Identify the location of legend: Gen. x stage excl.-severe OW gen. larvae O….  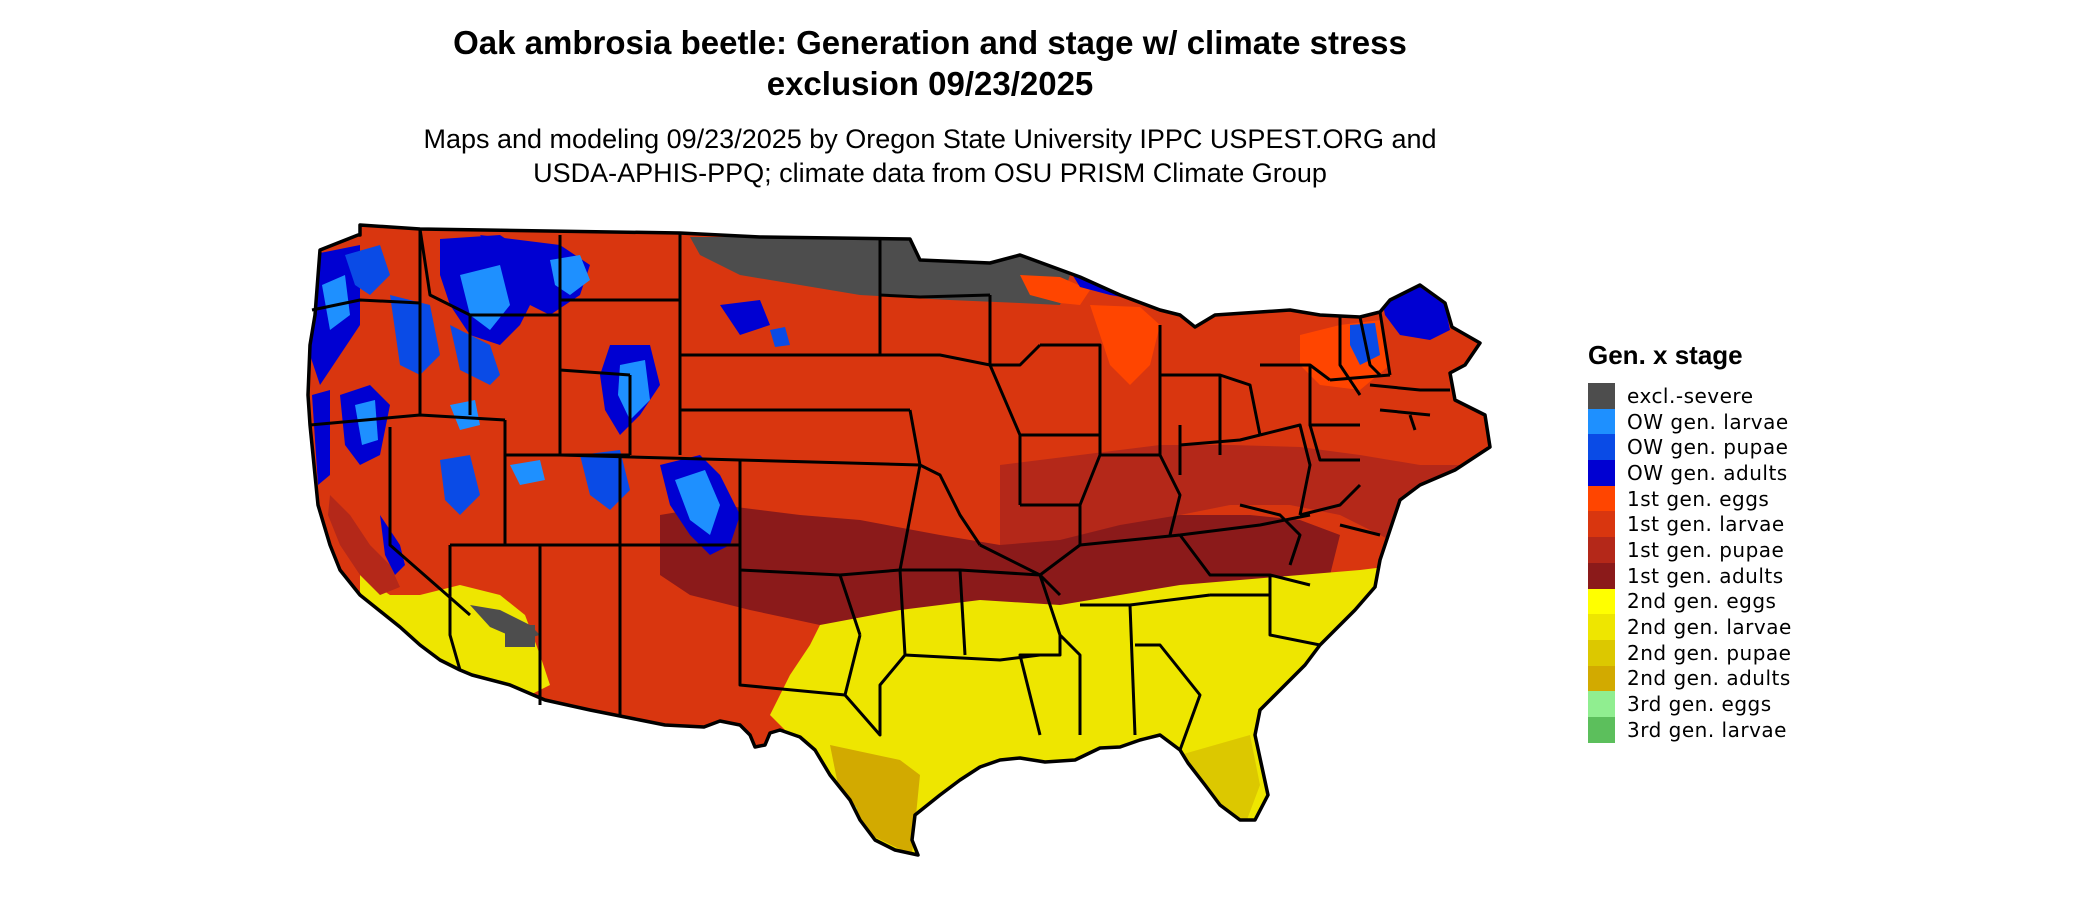
(1690, 541).